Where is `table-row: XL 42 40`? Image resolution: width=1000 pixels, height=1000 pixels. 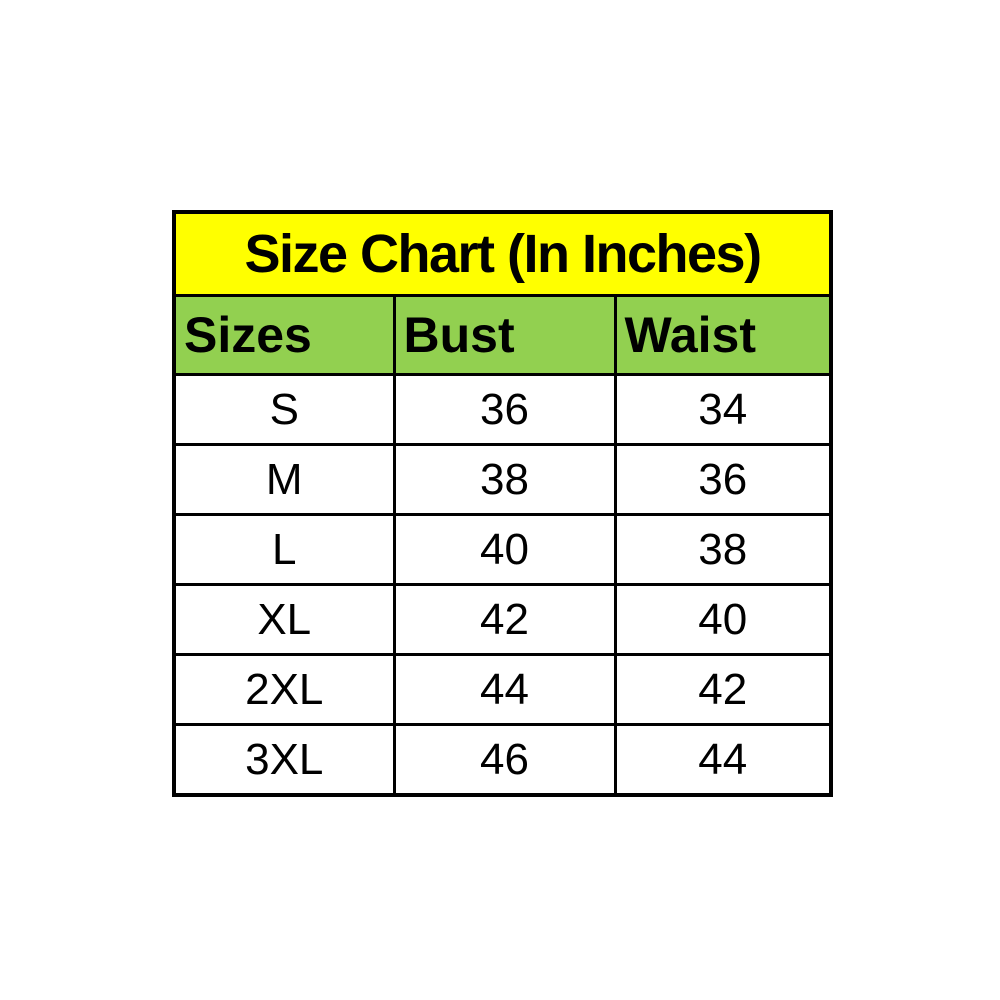
table-row: XL 42 40 is located at coordinates (502, 619).